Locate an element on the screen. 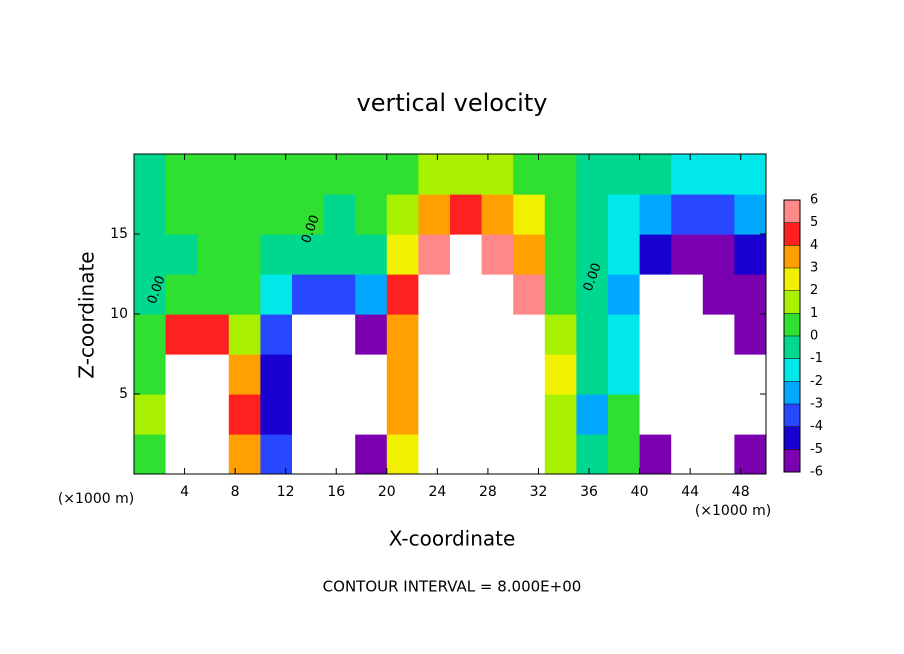  x-unit-label: (×1000 m) is located at coordinates (733, 511).